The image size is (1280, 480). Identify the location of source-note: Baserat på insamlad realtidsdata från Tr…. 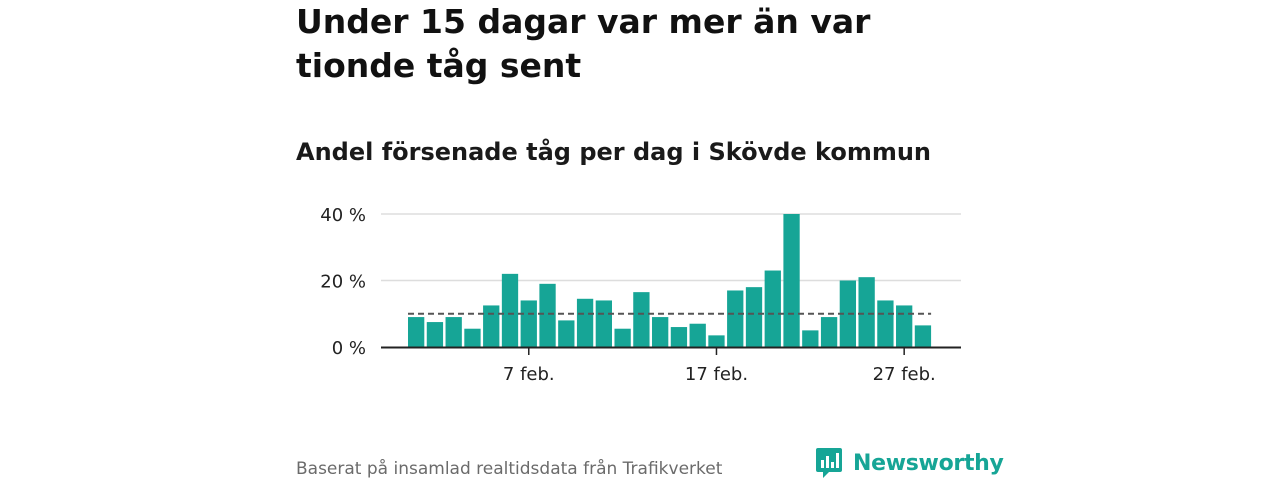
(509, 469).